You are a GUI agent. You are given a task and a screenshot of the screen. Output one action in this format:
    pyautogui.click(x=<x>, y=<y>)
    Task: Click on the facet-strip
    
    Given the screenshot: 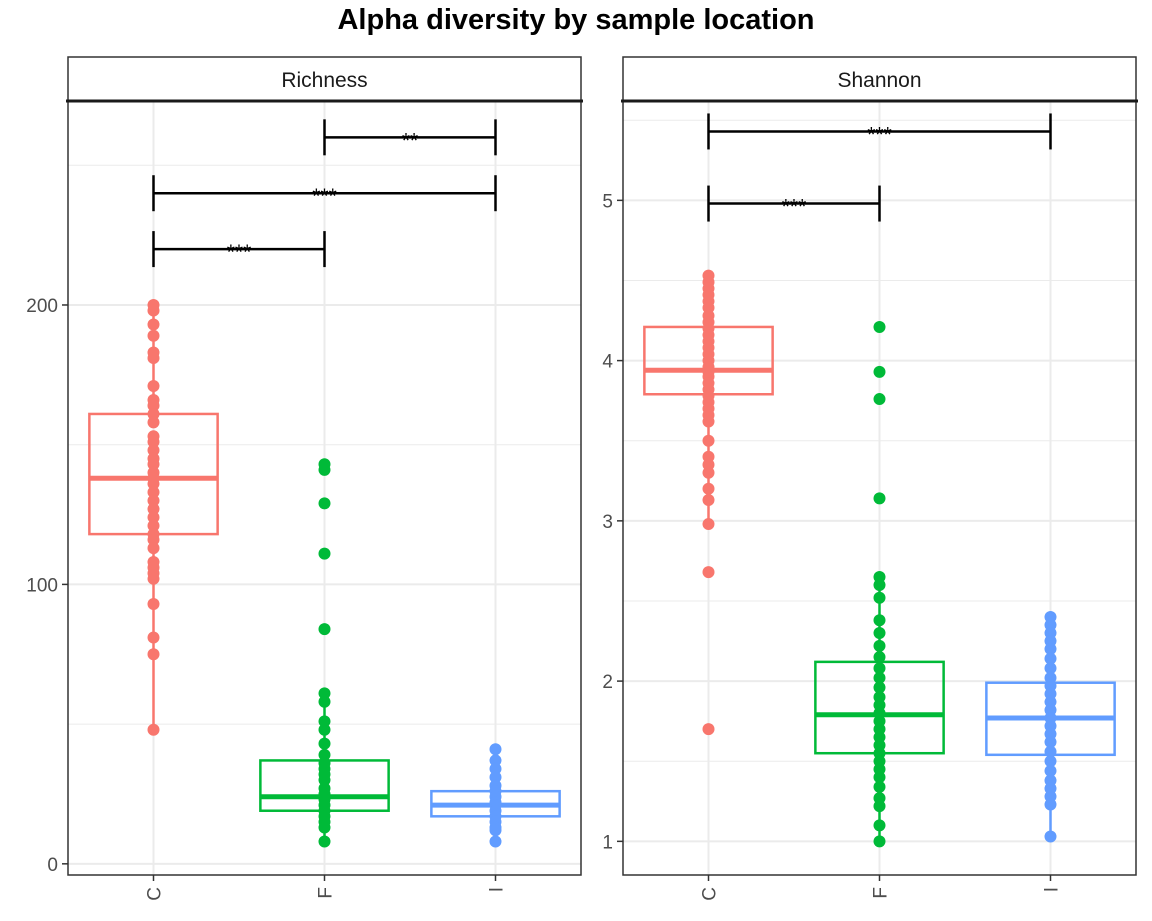 What is the action you would take?
    pyautogui.click(x=879, y=79)
    